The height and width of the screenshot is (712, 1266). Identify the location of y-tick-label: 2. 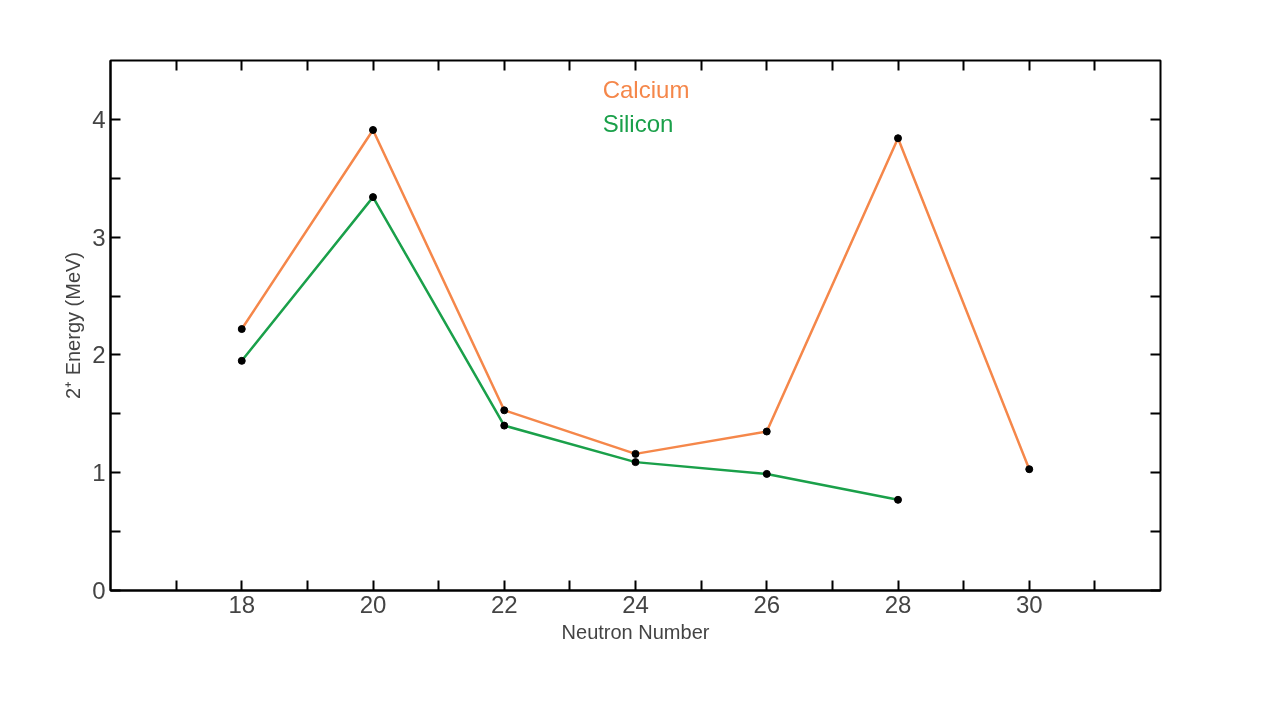
(99, 355).